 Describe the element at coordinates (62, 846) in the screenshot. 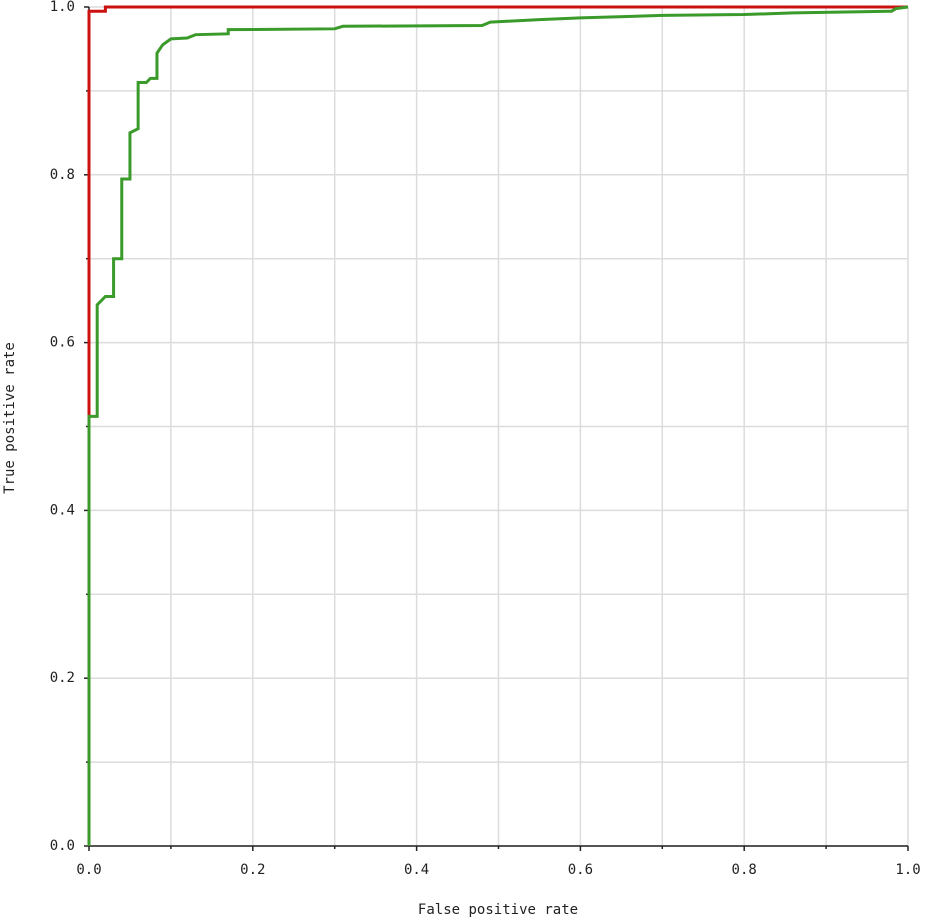

I see `y-tick-label: 0.0` at that location.